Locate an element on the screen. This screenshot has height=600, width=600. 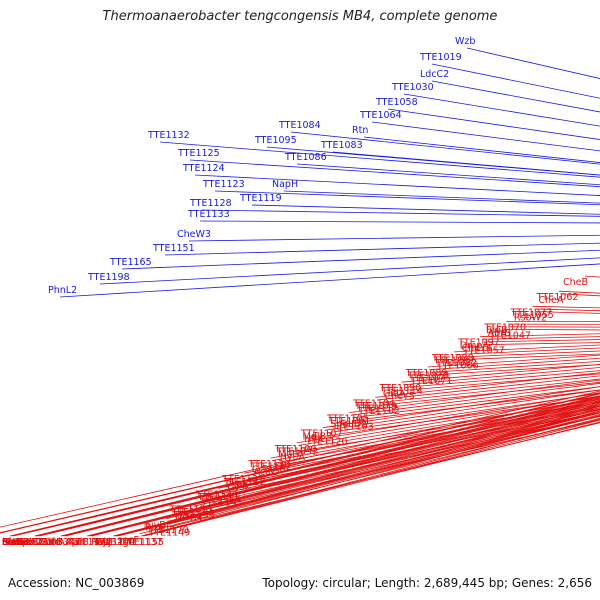
reverse-gene-label: RsbW2 is located at coordinates (530, 318).